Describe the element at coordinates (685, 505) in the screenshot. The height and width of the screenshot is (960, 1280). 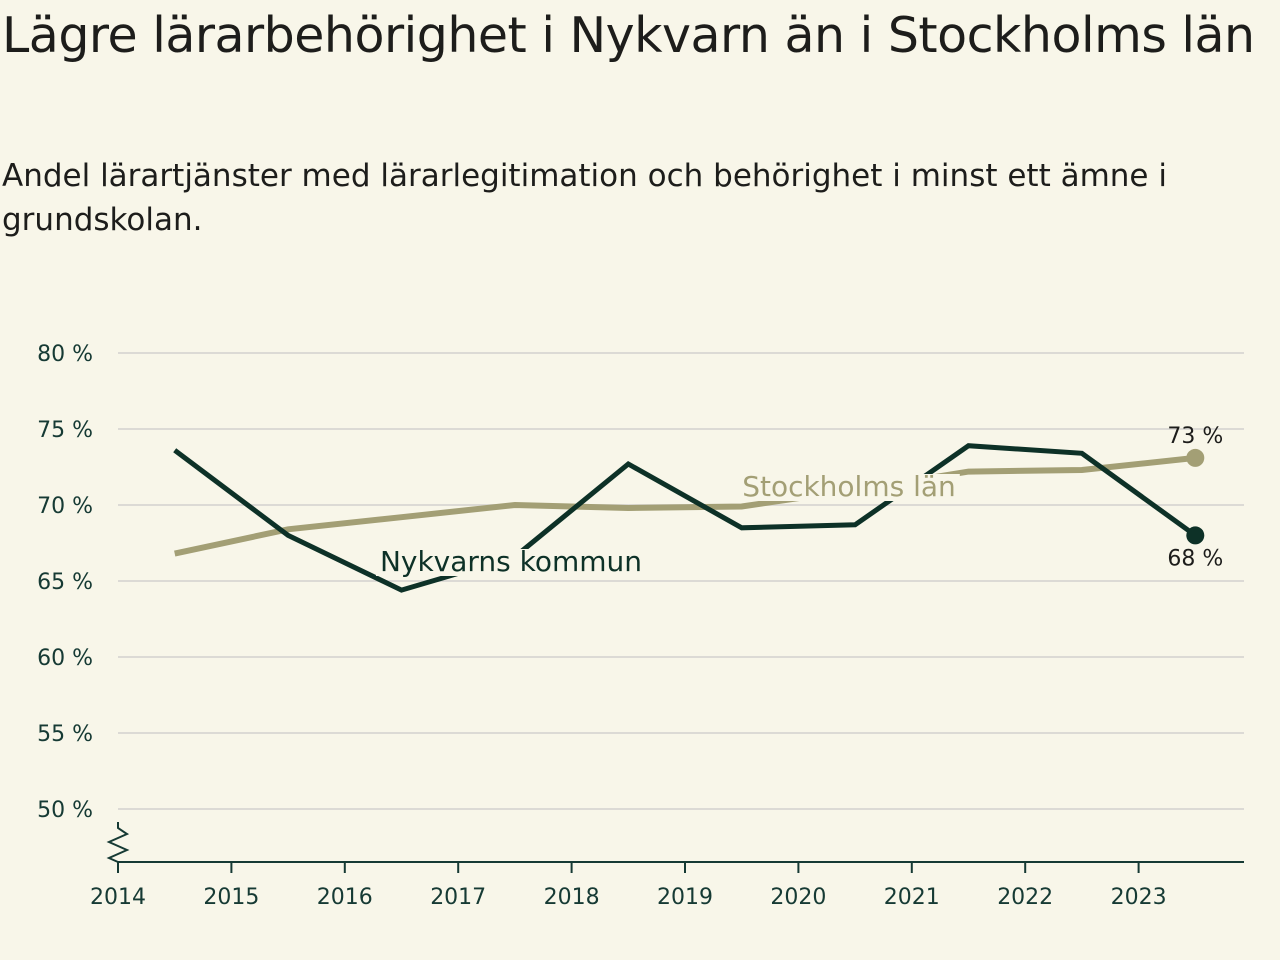
I see `series-line-stockholm` at that location.